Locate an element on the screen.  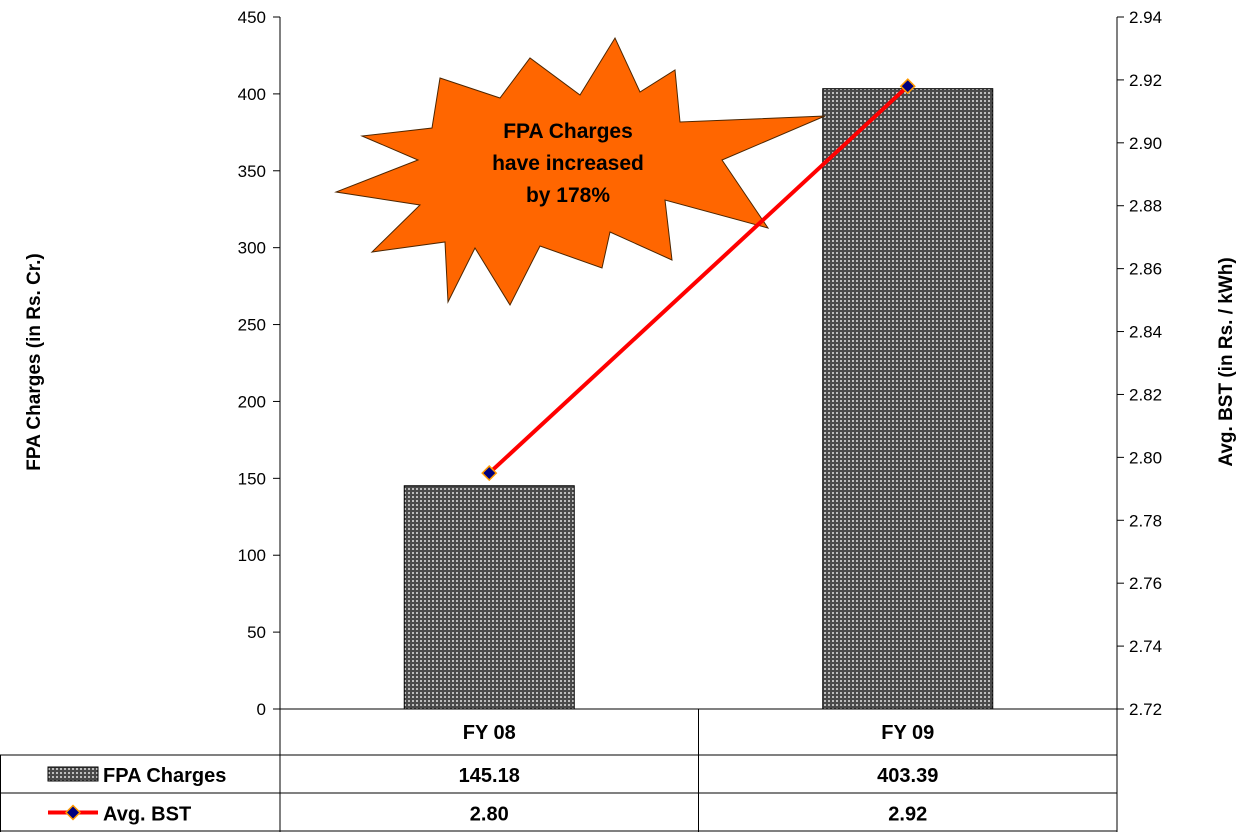
callout-line-1: FPA Charges is located at coordinates (568, 131).